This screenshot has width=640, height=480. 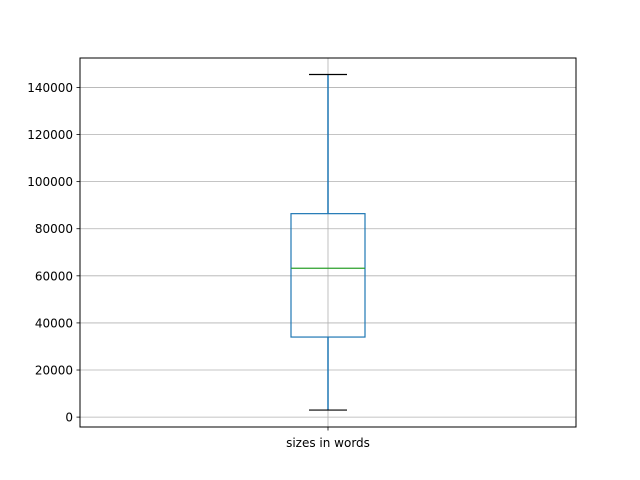 I want to click on x-tick-label: sizes in words, so click(x=328, y=443).